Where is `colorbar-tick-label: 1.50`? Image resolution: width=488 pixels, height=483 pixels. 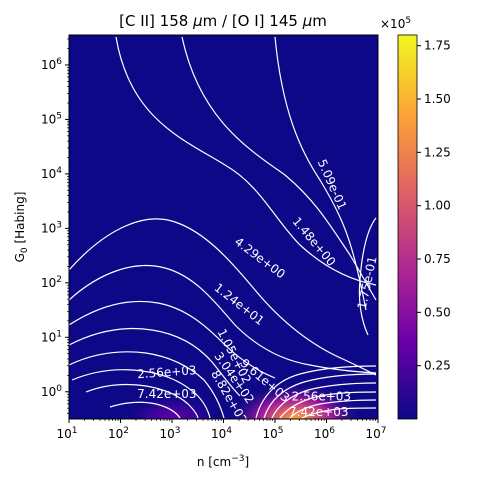 colorbar-tick-label: 1.50 is located at coordinates (437, 99).